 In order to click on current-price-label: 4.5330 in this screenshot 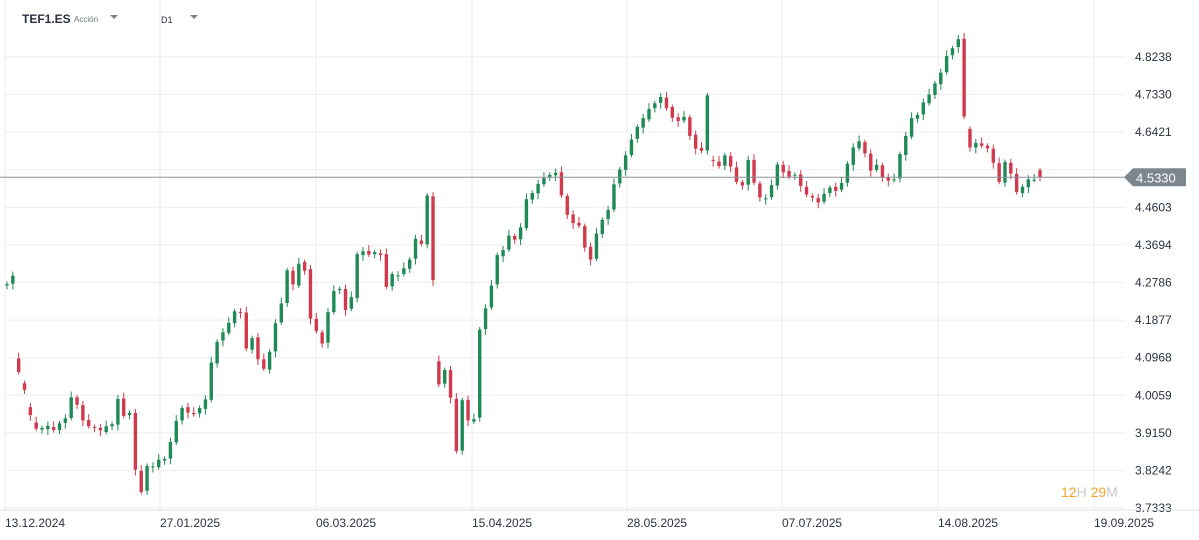, I will do `click(1156, 177)`.